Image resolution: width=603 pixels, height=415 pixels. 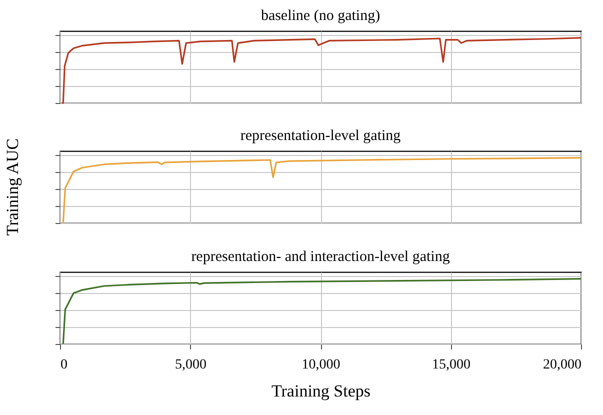 I want to click on x-tick-label: 0, so click(x=64, y=365).